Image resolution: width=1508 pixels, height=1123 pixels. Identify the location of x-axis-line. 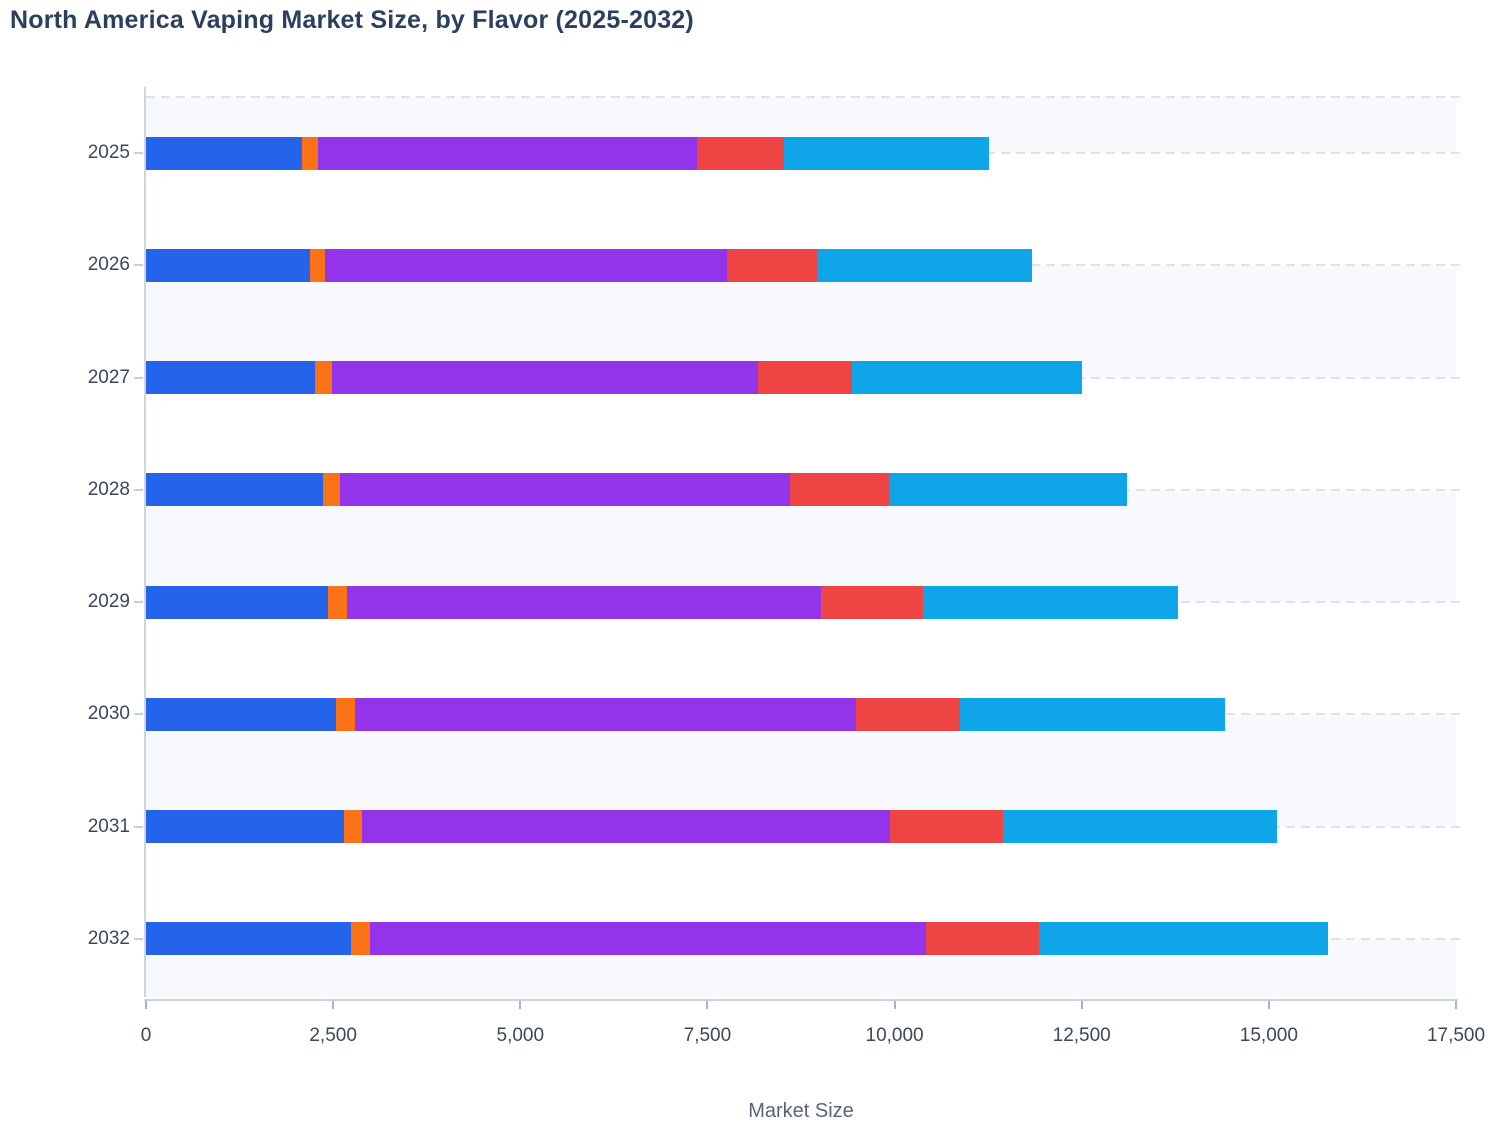
(801, 1000).